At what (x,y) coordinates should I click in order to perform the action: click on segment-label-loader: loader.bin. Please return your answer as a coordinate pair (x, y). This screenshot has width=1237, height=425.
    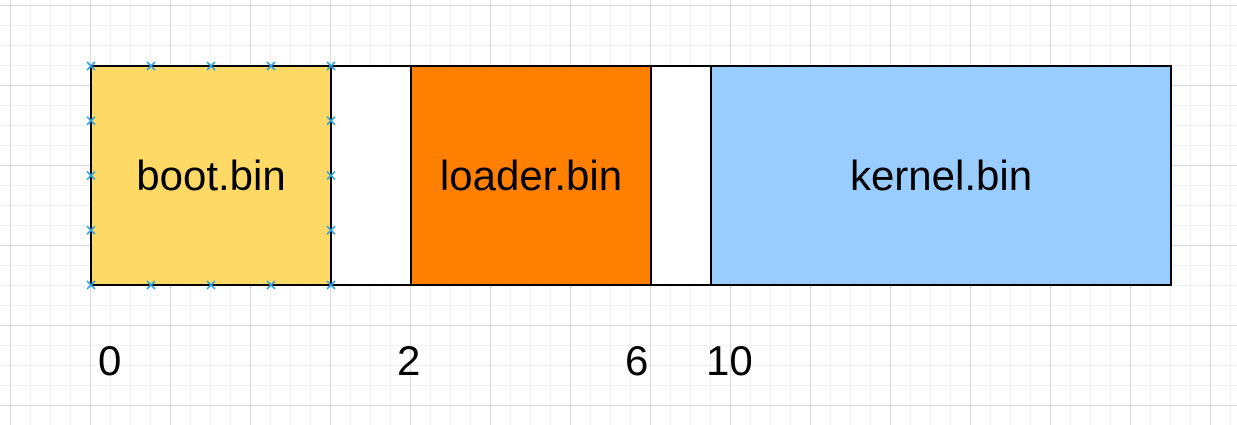
    Looking at the image, I should click on (531, 175).